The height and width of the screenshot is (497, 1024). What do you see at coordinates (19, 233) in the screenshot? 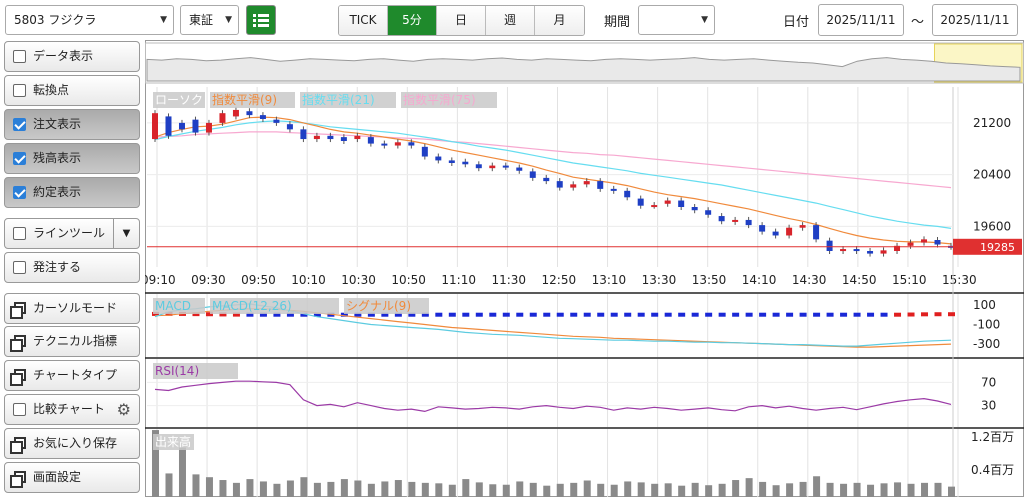
I see `checkbox-icon` at bounding box center [19, 233].